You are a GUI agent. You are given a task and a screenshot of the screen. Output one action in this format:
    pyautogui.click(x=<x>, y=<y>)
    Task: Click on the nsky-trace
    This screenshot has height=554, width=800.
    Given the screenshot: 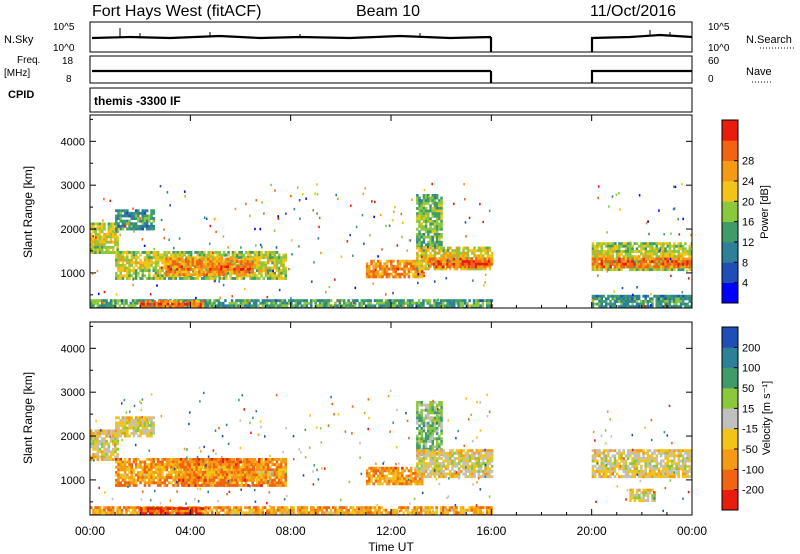 What is the action you would take?
    pyautogui.click(x=392, y=42)
    